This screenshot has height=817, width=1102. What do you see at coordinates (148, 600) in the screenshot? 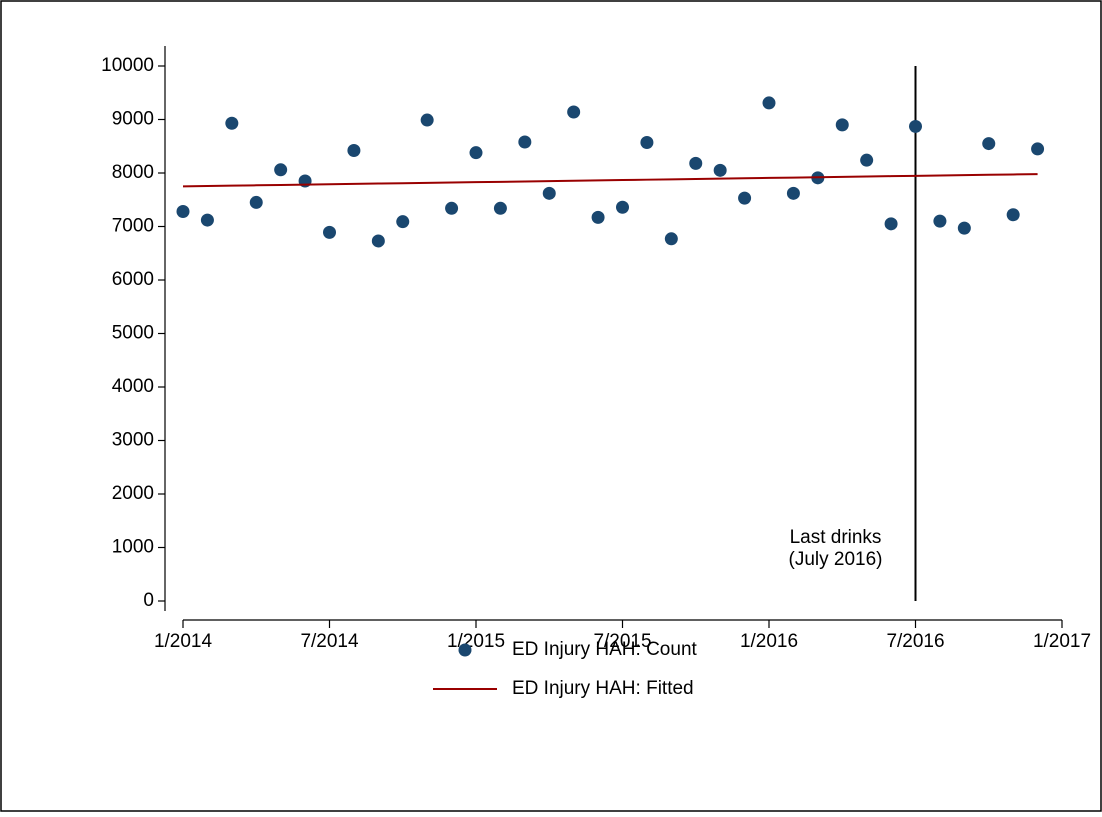
I see `y-tick-label: 0` at bounding box center [148, 600].